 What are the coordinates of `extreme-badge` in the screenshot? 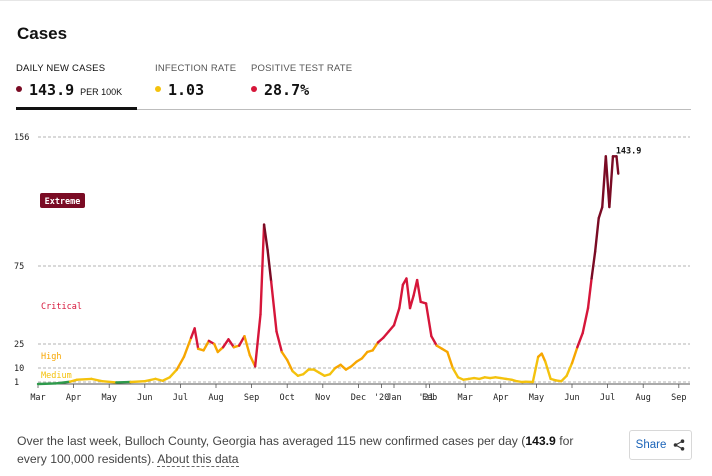 It's located at (62, 200).